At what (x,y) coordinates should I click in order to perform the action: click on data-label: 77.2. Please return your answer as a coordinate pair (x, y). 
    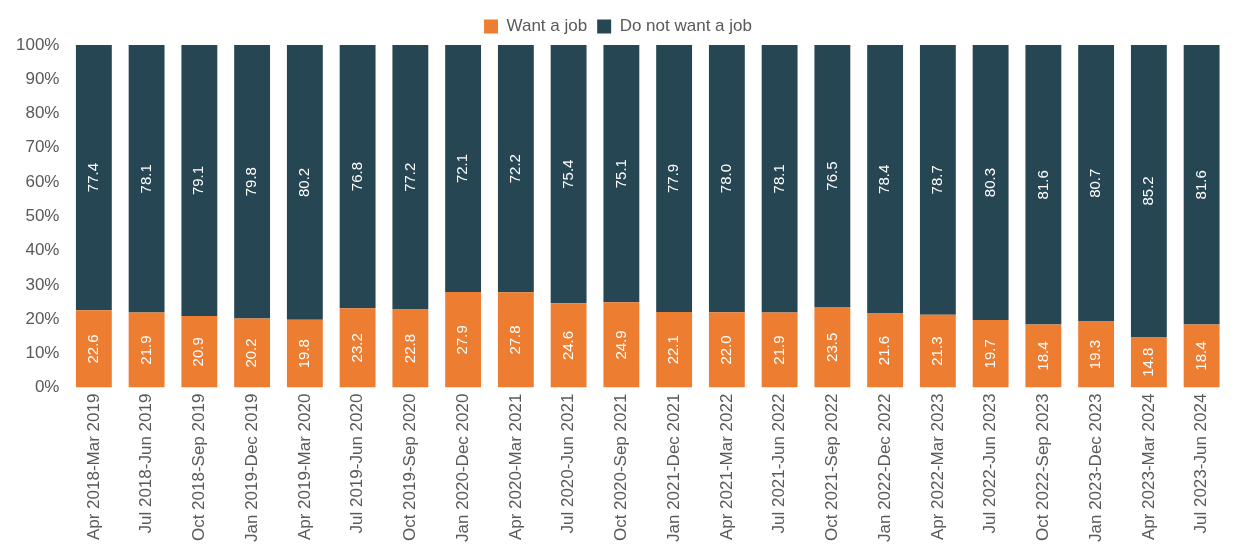
    Looking at the image, I should click on (409, 177).